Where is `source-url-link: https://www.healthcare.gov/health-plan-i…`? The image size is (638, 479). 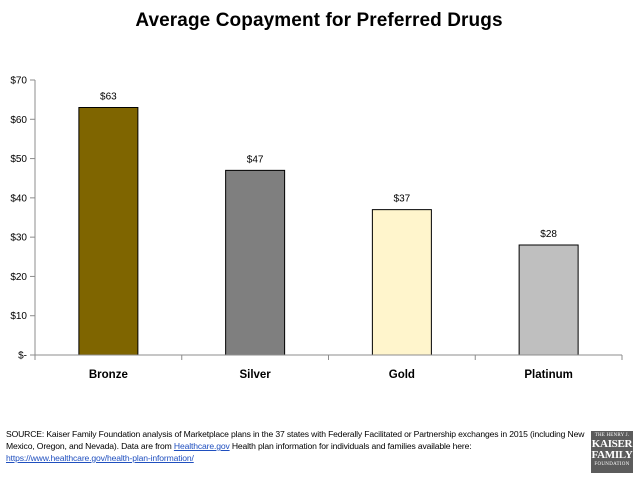 source-url-link: https://www.healthcare.gov/health-plan-i… is located at coordinates (100, 458).